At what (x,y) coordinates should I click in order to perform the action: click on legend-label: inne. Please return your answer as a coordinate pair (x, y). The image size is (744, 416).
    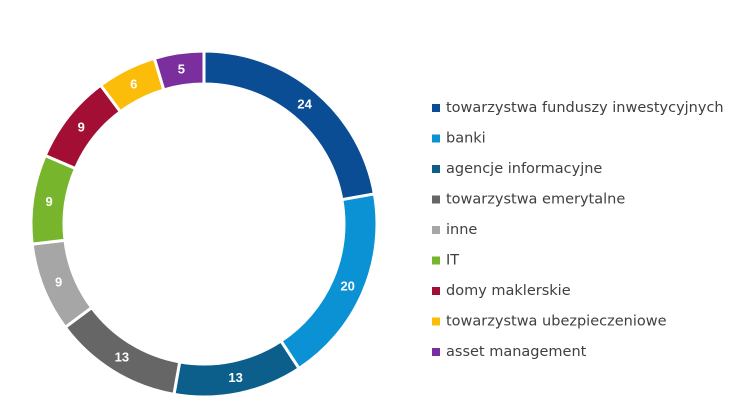
    Looking at the image, I should click on (461, 230).